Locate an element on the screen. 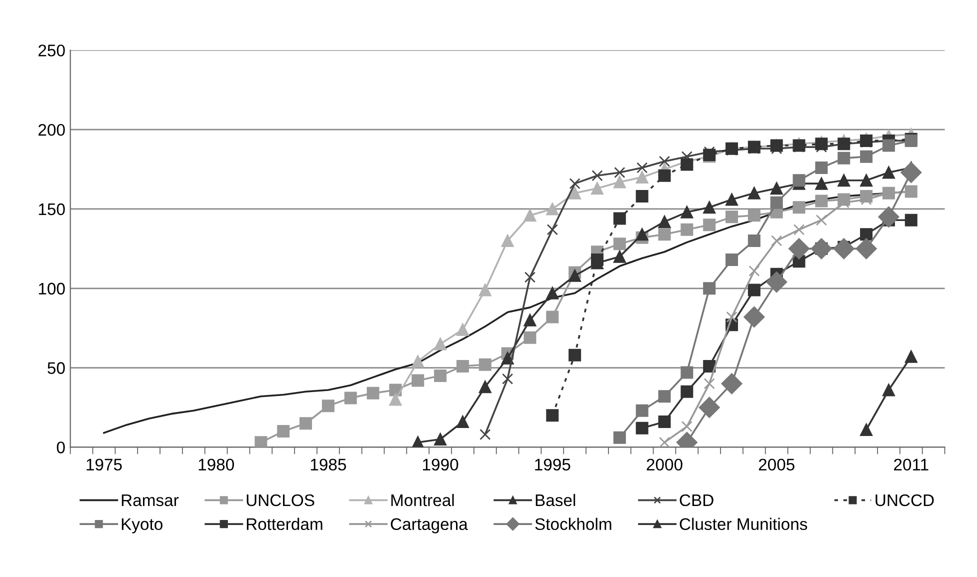 The height and width of the screenshot is (577, 977). legend-label: Montreal is located at coordinates (422, 500).